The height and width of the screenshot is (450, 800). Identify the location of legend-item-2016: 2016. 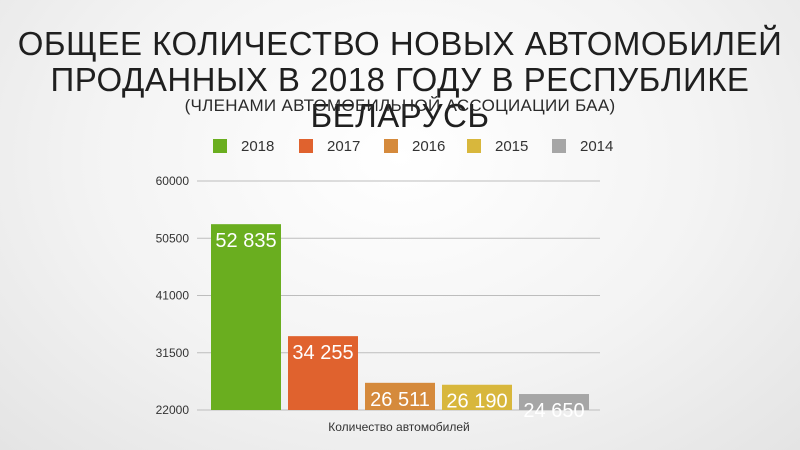
(414, 146).